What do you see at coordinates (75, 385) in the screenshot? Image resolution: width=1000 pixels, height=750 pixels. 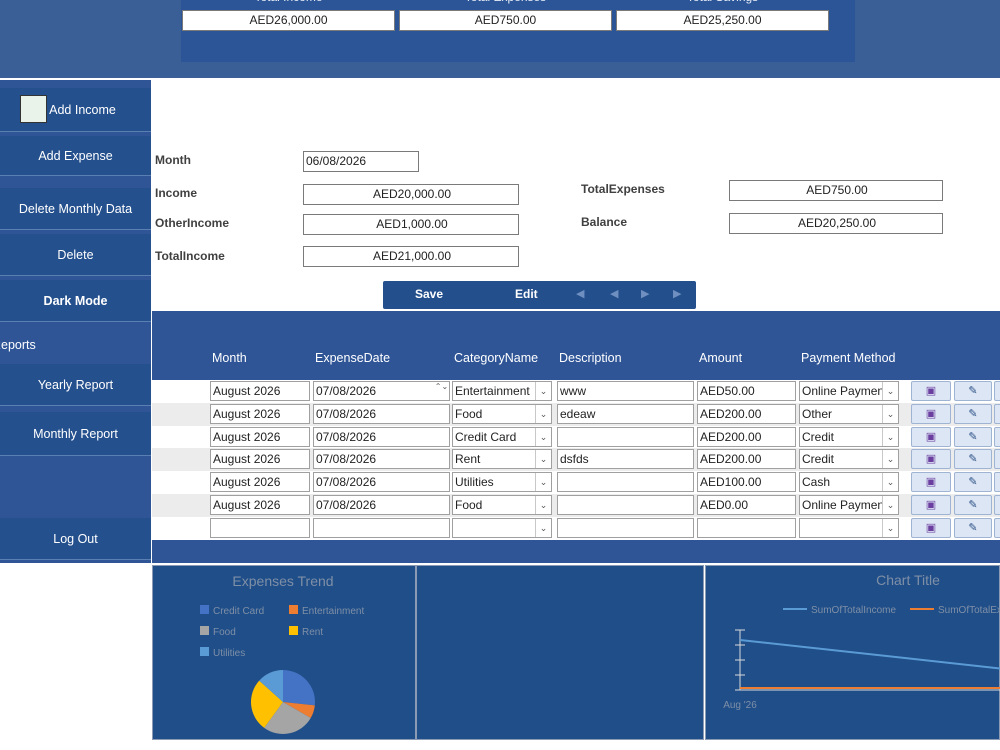 I see `sidebar-button: Yearly Report` at bounding box center [75, 385].